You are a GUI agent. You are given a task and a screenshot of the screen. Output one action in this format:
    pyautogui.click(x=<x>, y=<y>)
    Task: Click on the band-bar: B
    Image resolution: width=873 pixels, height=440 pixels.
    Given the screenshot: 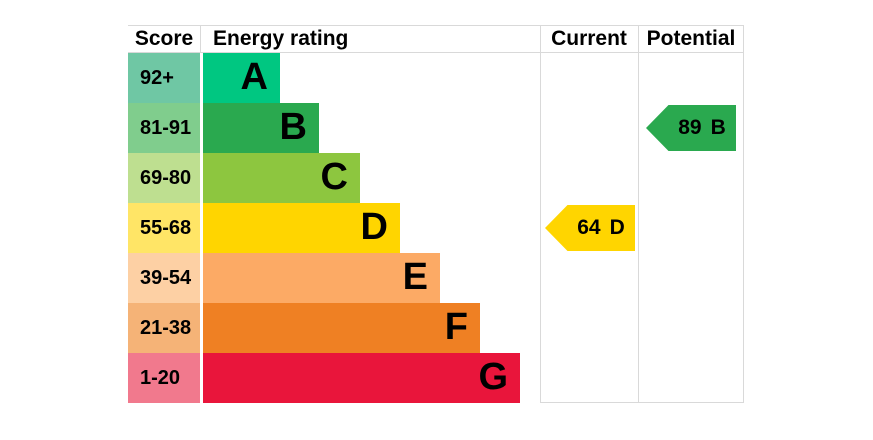 What is the action you would take?
    pyautogui.click(x=261, y=128)
    